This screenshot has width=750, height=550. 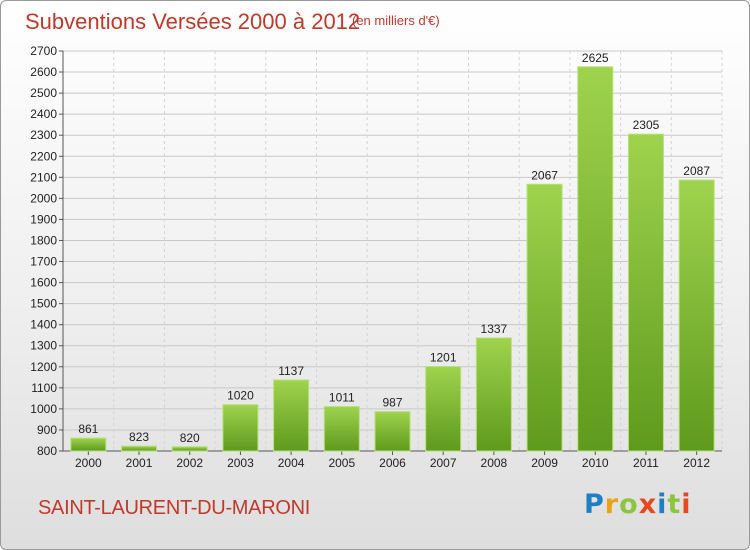 What do you see at coordinates (43, 262) in the screenshot?
I see `y-tick-label: 1700` at bounding box center [43, 262].